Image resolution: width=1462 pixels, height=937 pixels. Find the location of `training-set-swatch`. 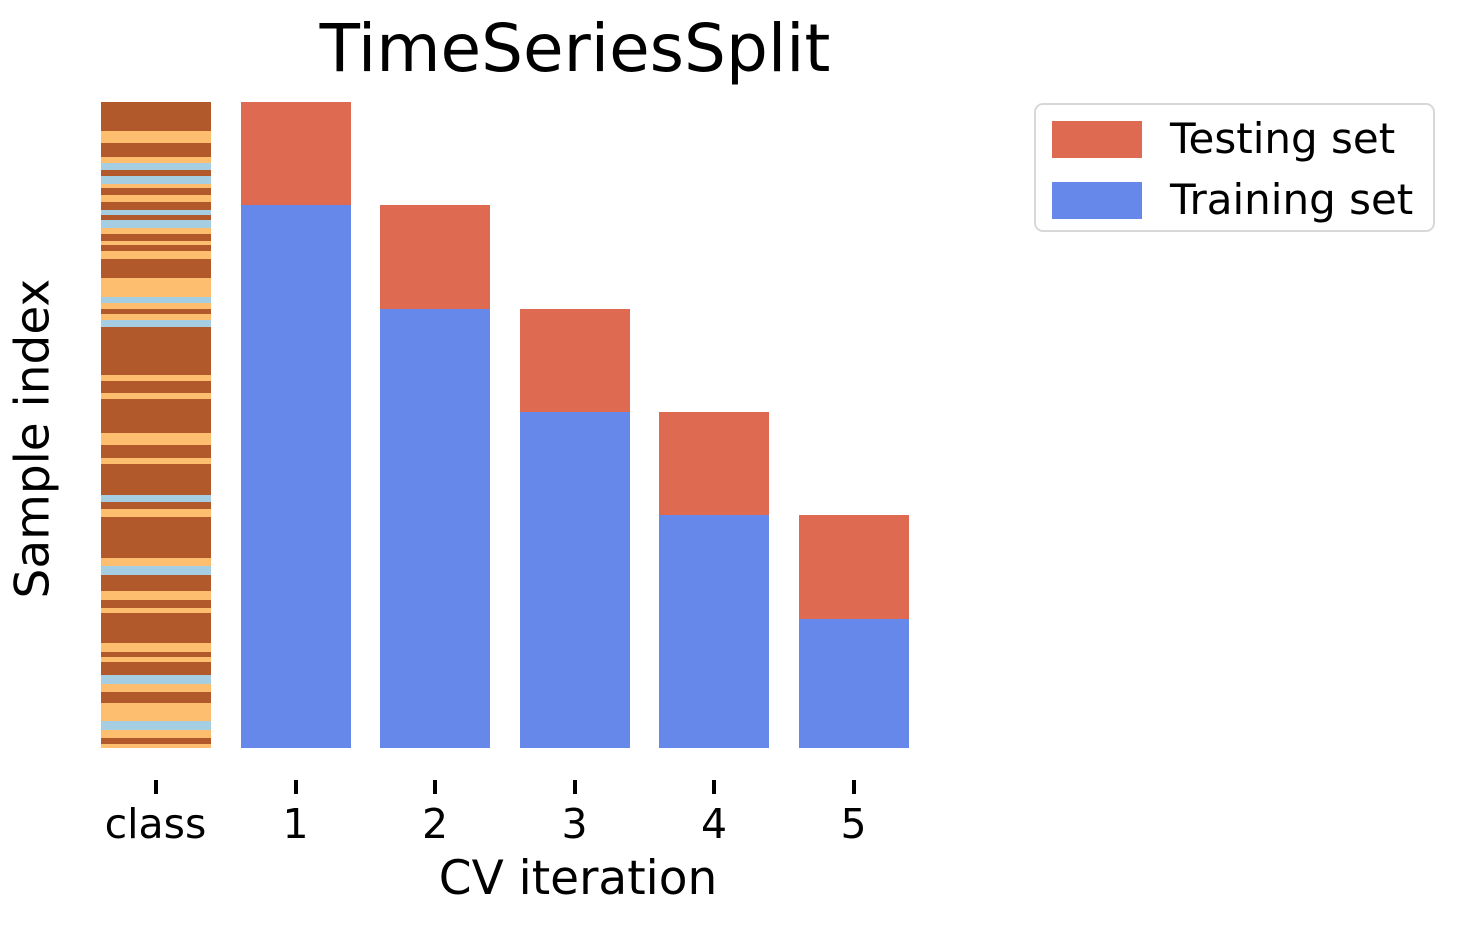

training-set-swatch is located at coordinates (1097, 200).